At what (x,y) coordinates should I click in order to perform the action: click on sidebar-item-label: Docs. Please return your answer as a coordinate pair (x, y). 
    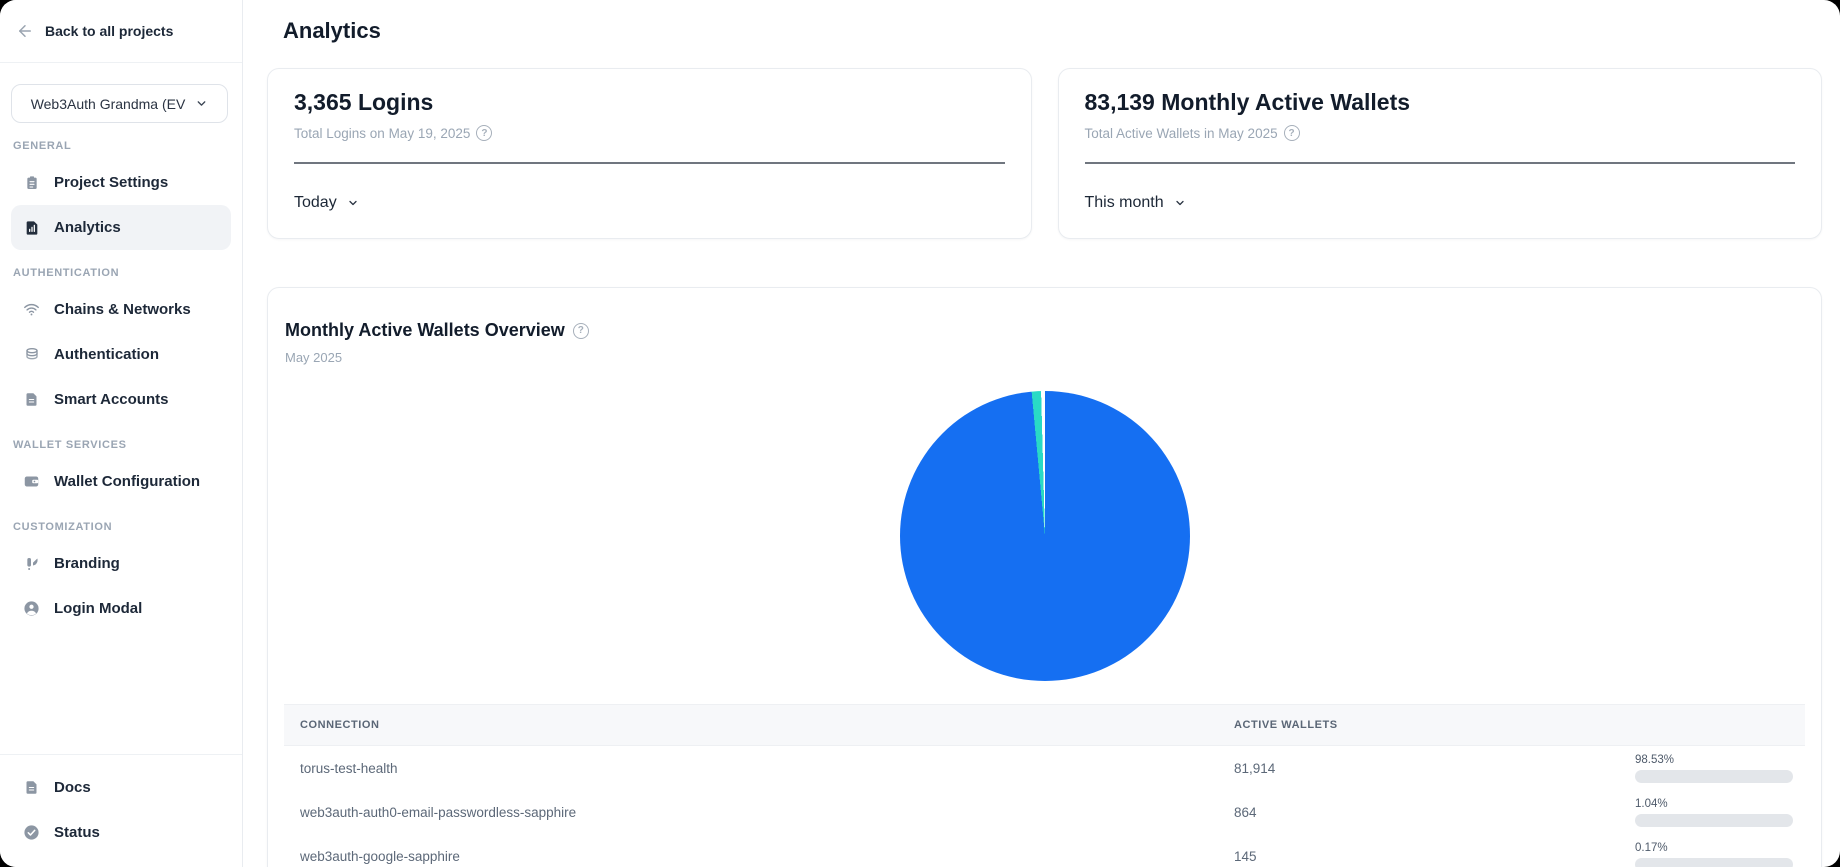
    Looking at the image, I should click on (72, 787).